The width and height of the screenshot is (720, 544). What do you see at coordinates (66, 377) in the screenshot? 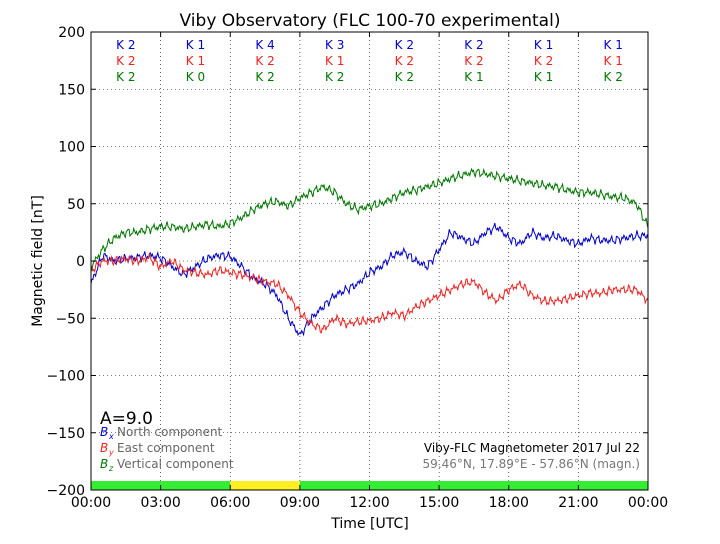
I see `y-tick-label: −100` at bounding box center [66, 377].